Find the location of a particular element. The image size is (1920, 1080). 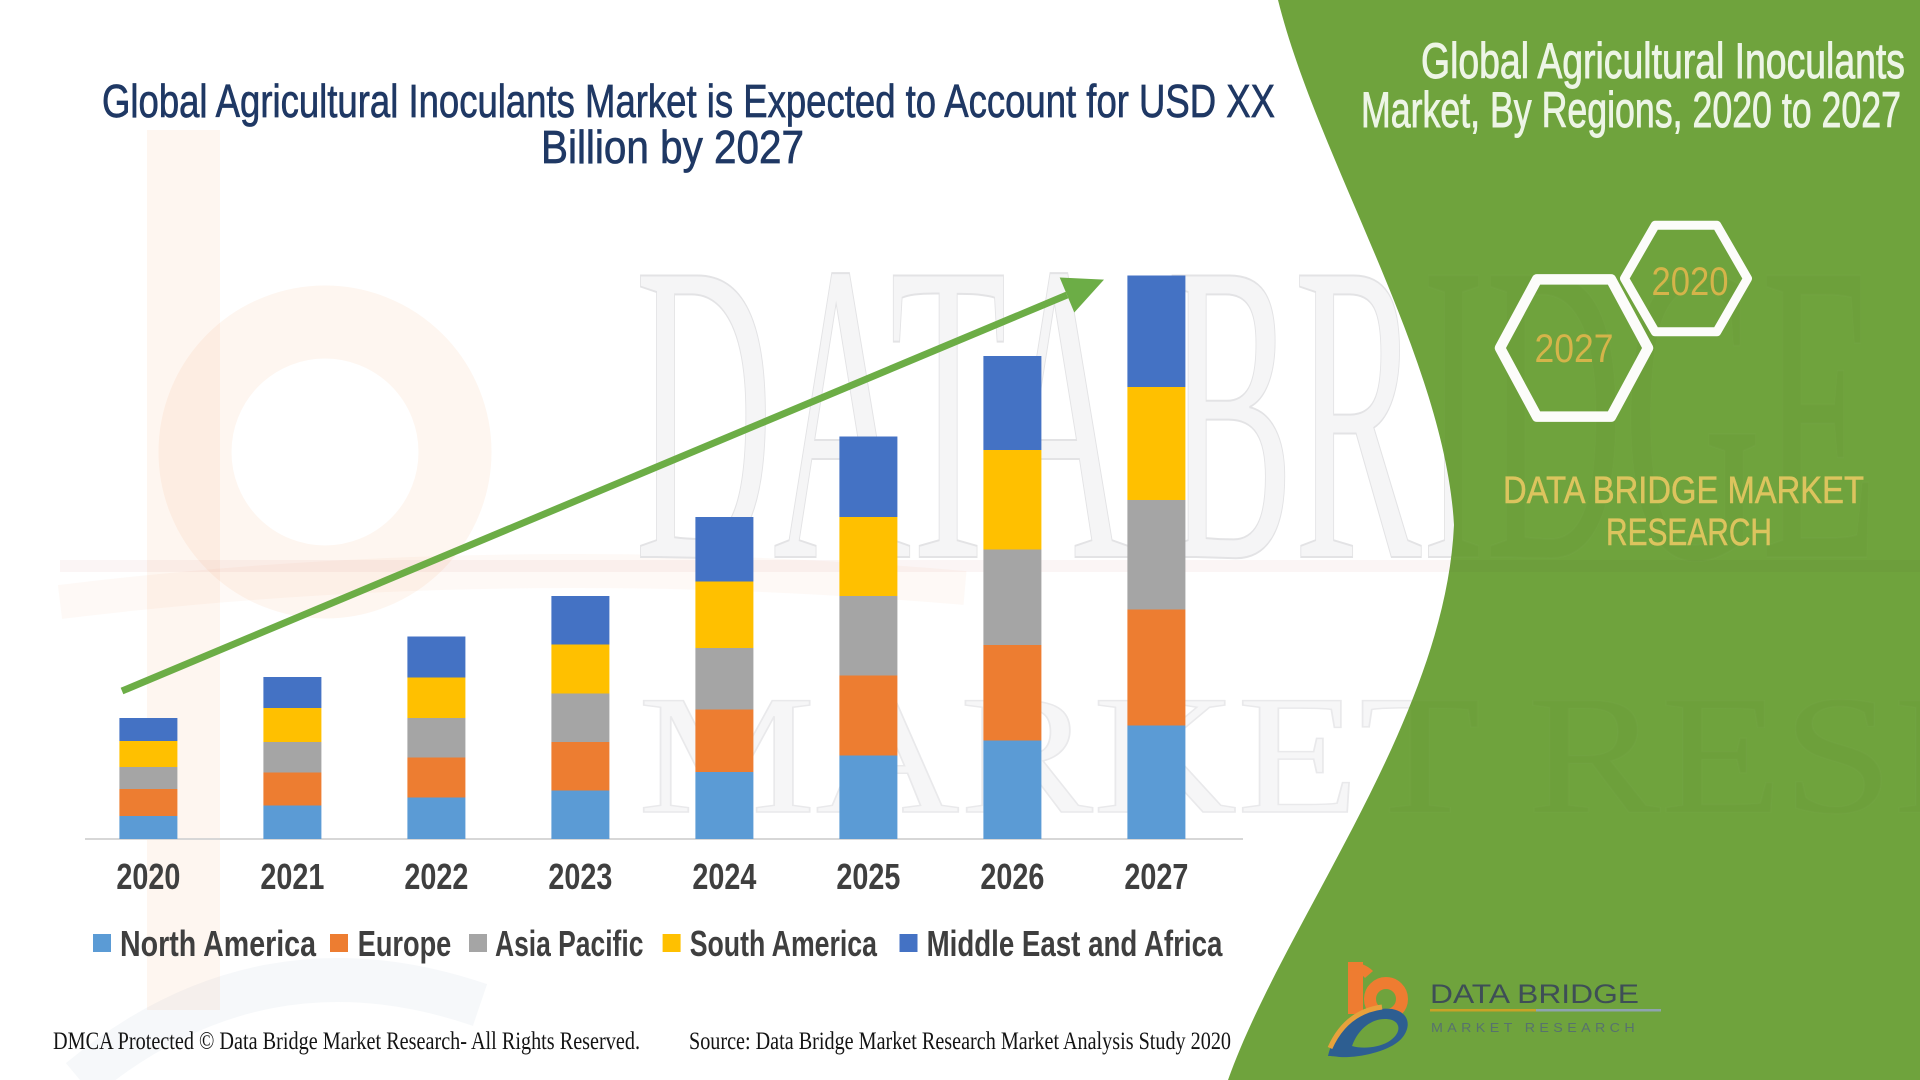

svg-text: RESEARCH is located at coordinates (1689, 533).